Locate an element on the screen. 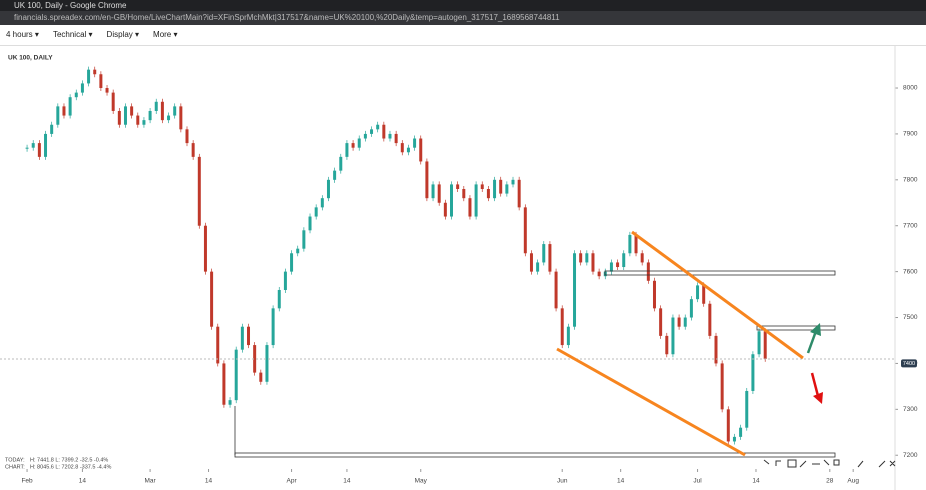 This screenshot has height=490, width=926. price-marker-label: 7400 is located at coordinates (909, 364).